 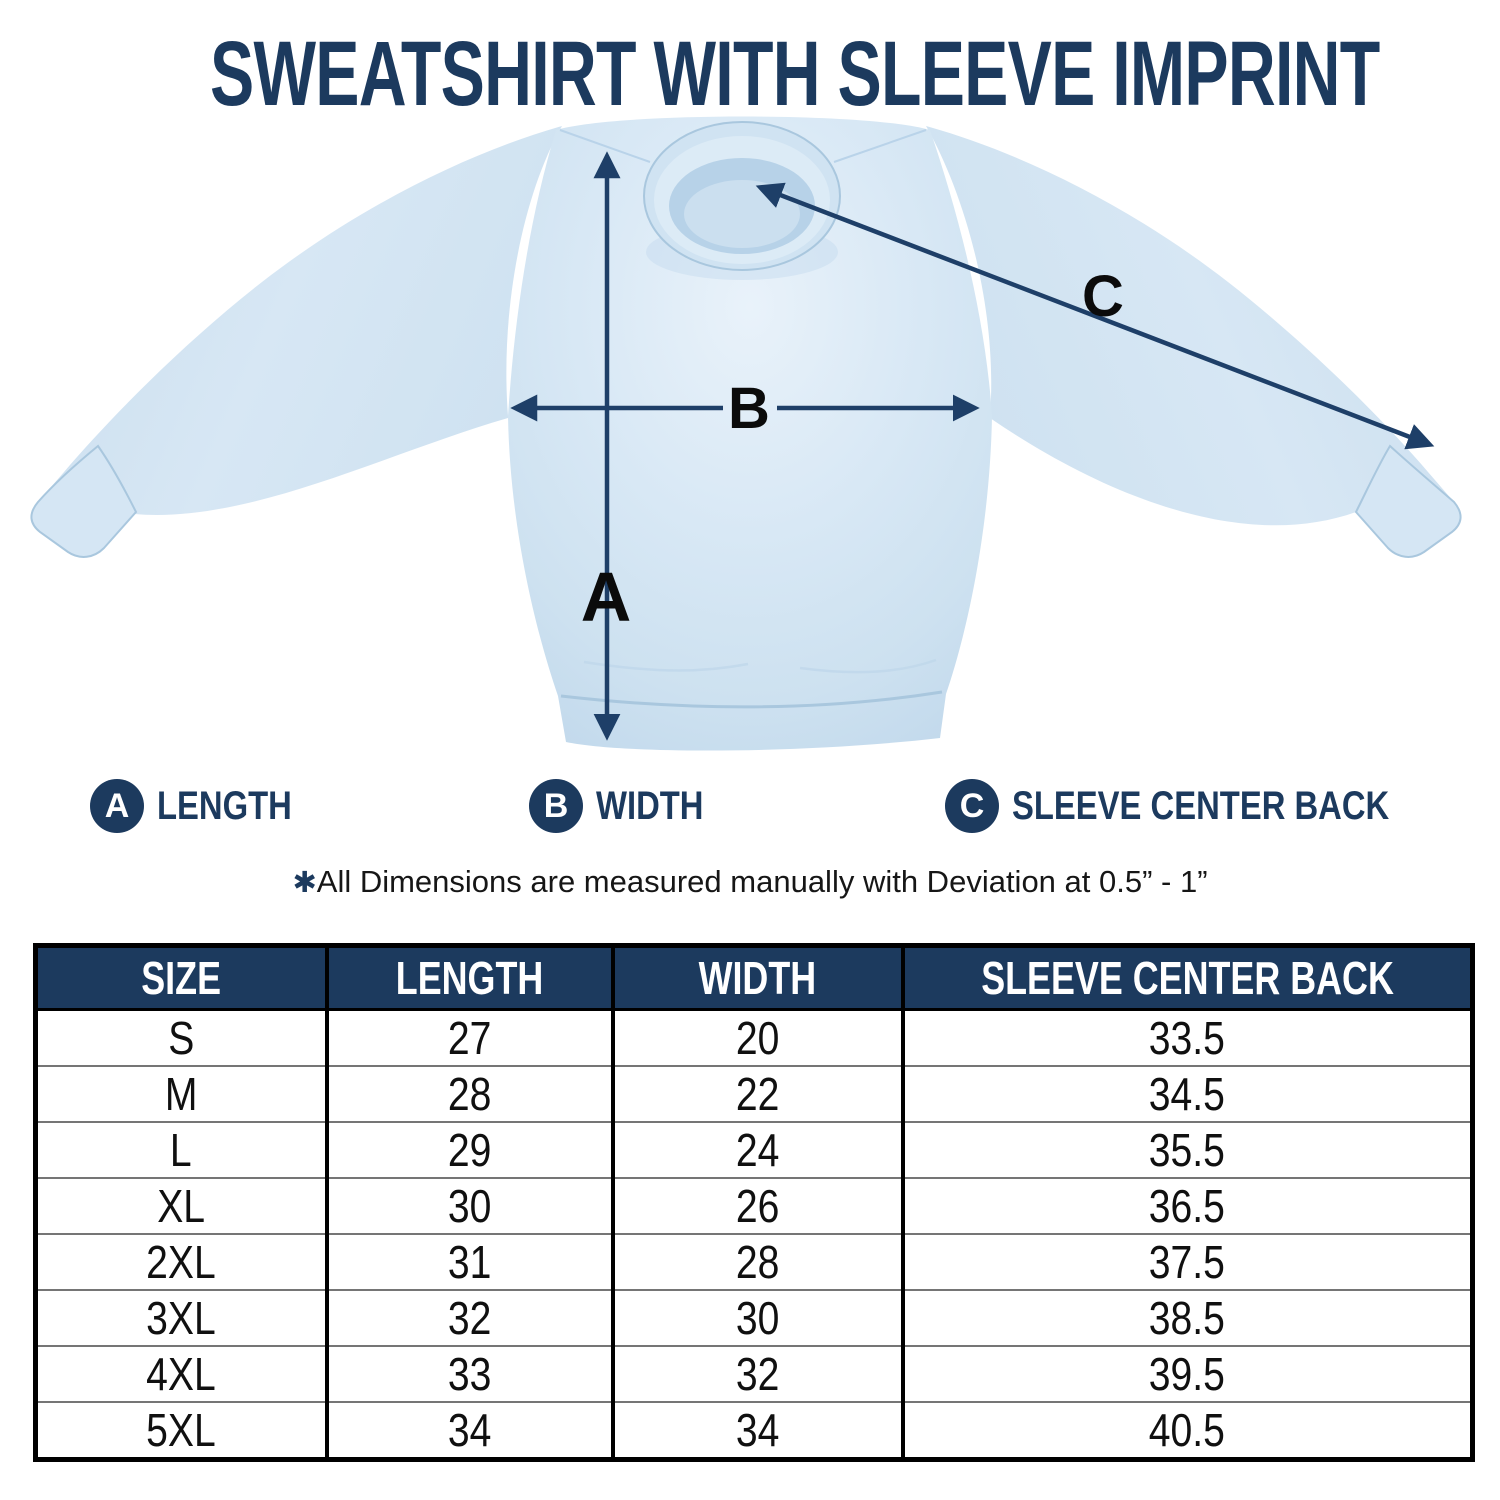 I want to click on table-row: L 29 24 35.5, so click(x=754, y=1149).